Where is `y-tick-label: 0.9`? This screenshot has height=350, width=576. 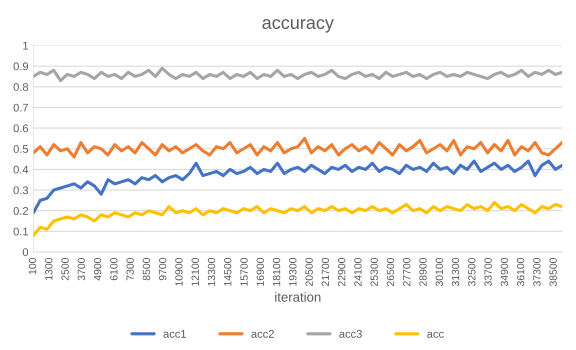 y-tick-label: 0.9 is located at coordinates (21, 66).